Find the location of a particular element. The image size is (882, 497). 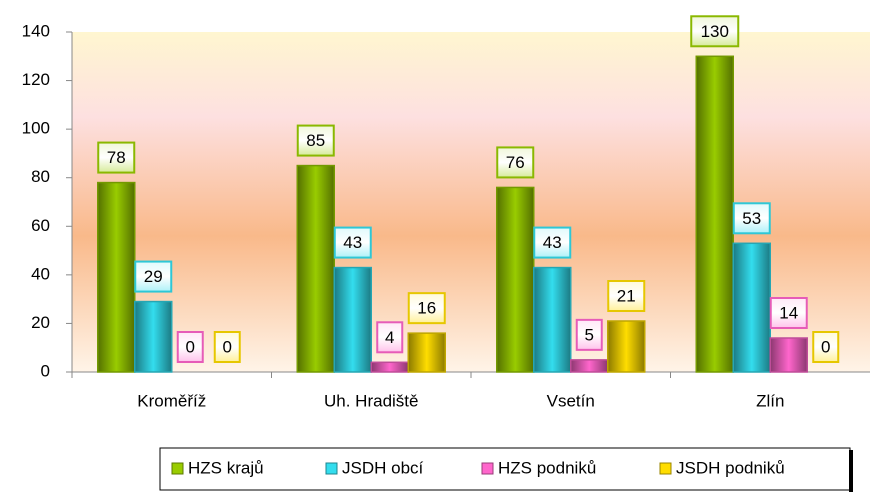

x-tick-label: Kroměříž is located at coordinates (171, 400).